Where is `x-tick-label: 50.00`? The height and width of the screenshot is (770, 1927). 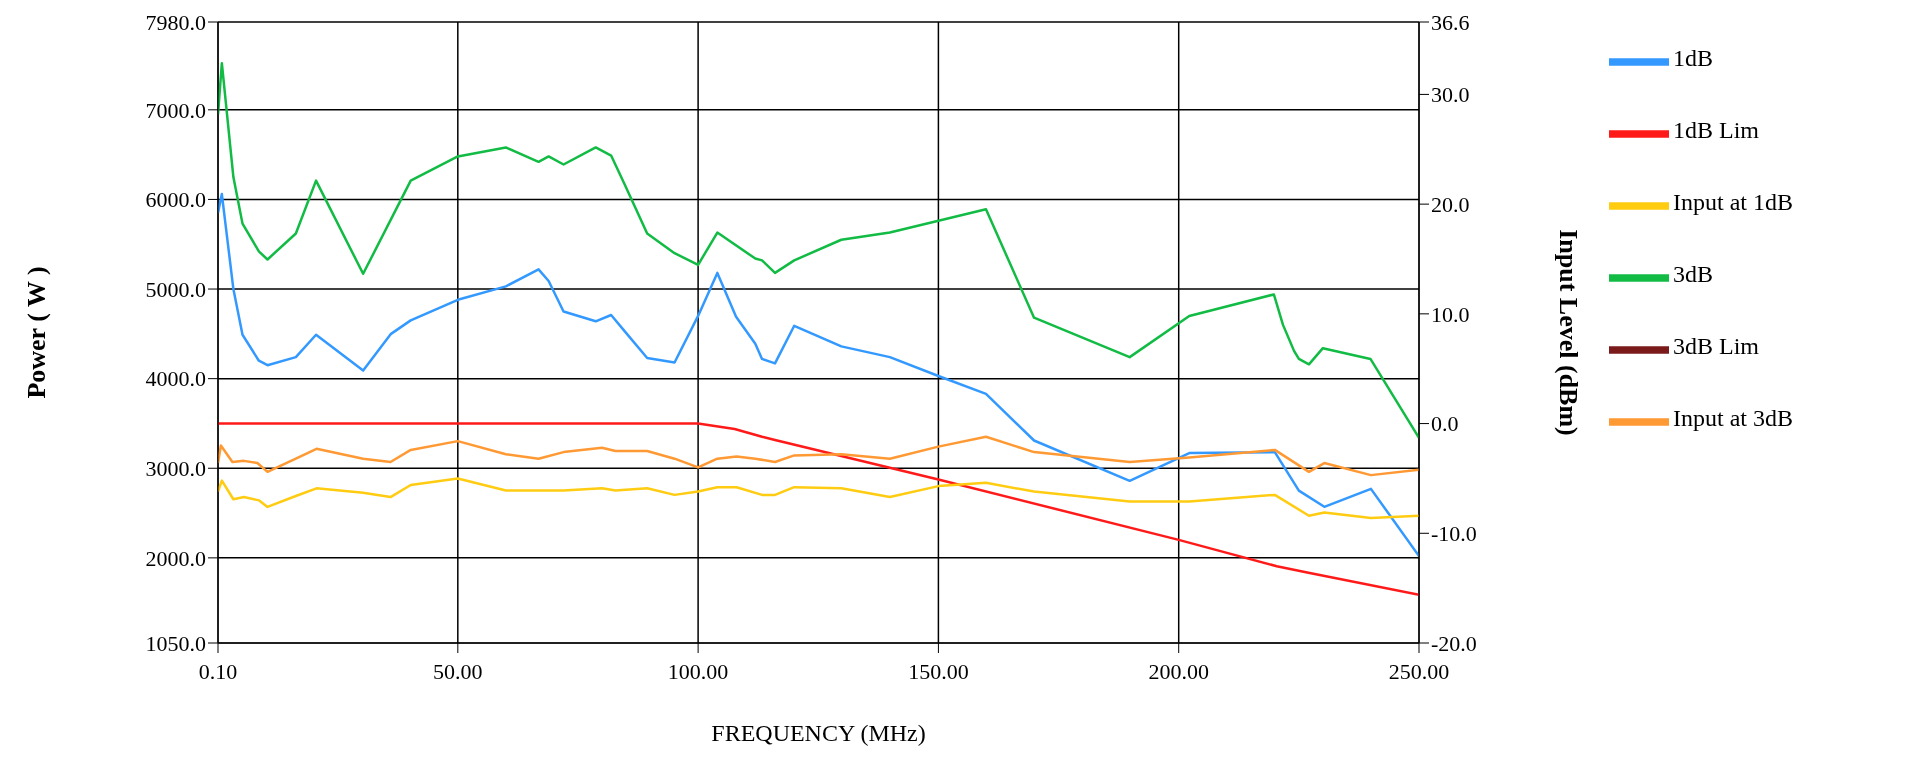
x-tick-label: 50.00 is located at coordinates (458, 671).